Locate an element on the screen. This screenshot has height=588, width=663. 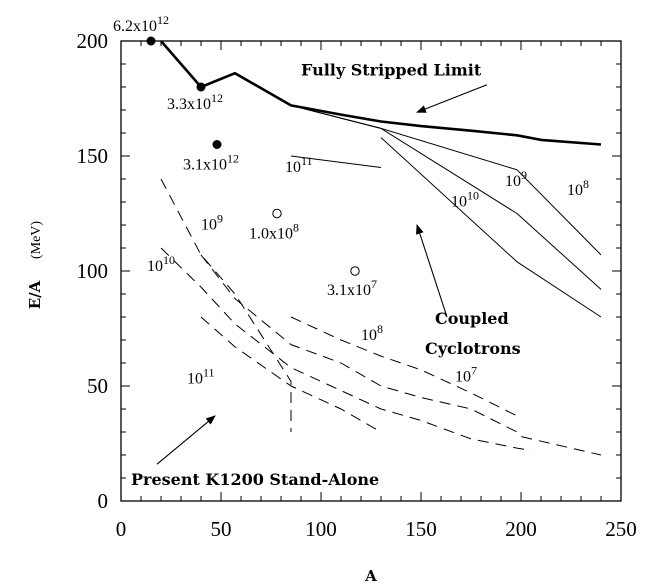
point-label-open-0-exponent: 8 is located at coordinates (296, 228).